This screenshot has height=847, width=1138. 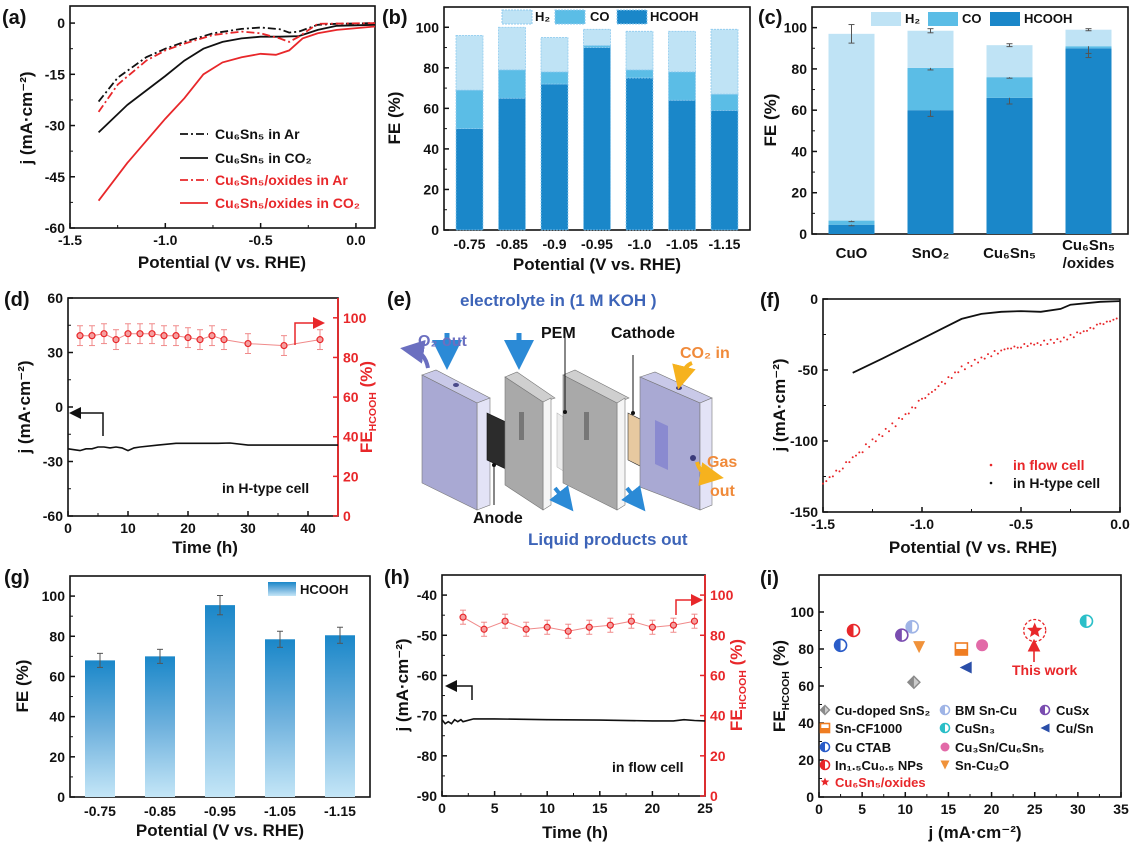 I want to click on panel-label: (h), so click(x=397, y=578).